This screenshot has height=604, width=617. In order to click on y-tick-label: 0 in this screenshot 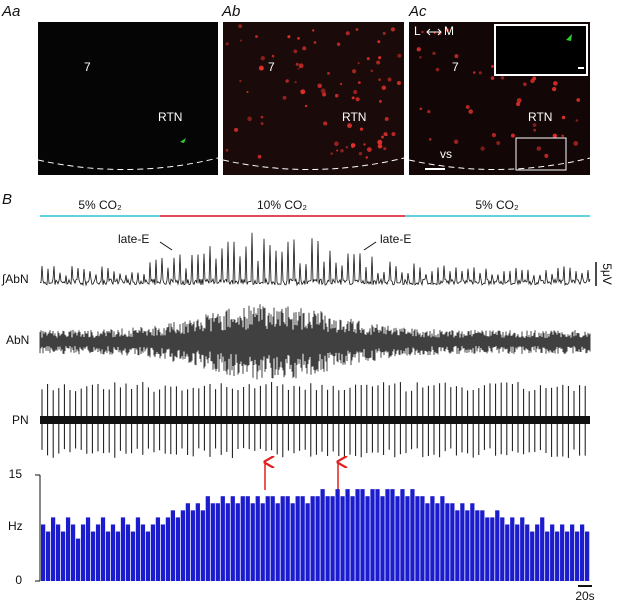, I will do `click(18, 580)`.